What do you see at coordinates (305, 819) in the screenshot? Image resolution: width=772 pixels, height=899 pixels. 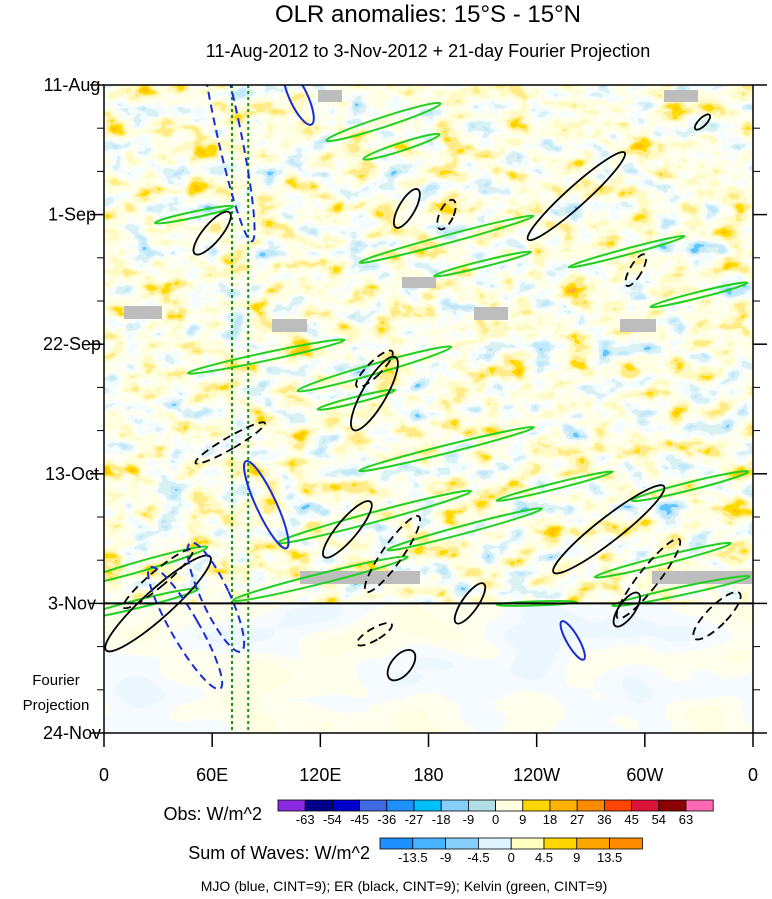 I see `colorbar-level-label: -63` at bounding box center [305, 819].